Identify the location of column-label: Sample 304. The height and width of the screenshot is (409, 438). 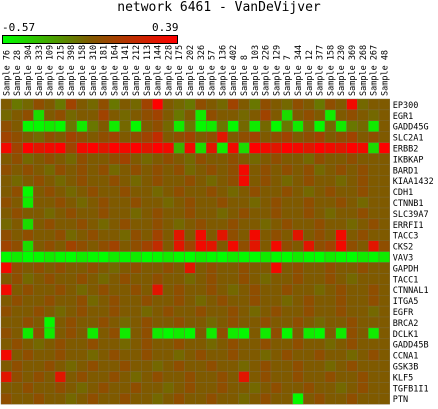
(29, 70).